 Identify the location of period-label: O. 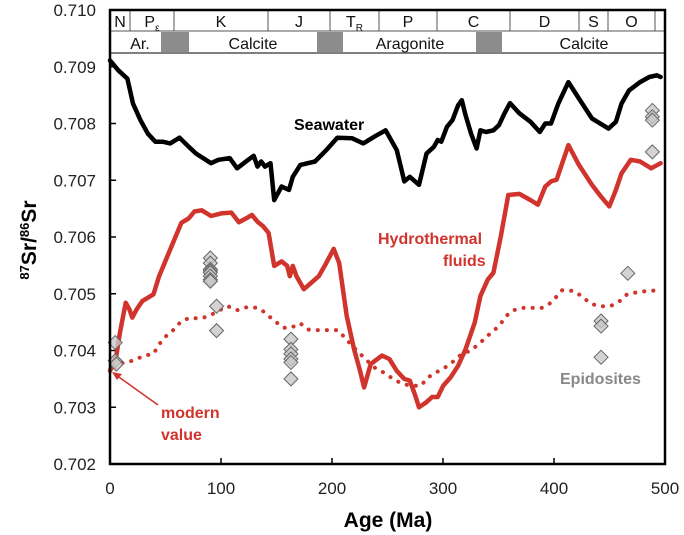
(631, 22).